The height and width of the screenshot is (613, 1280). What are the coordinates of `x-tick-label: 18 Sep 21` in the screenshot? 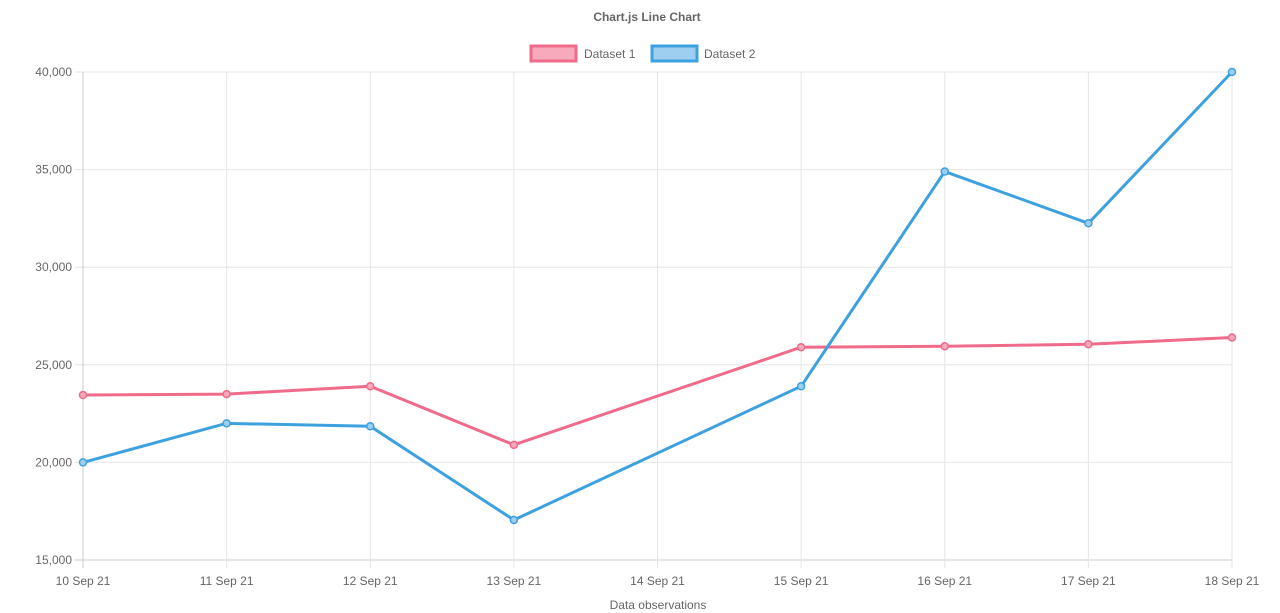 It's located at (1232, 581).